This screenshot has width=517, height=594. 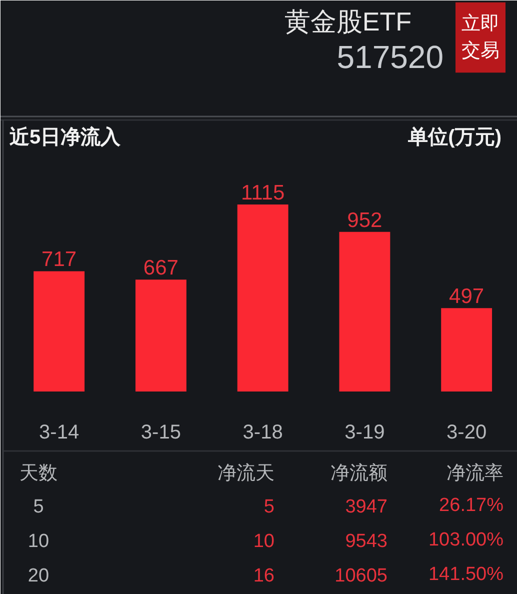 I want to click on text: 单位(万元), so click(x=454, y=137).